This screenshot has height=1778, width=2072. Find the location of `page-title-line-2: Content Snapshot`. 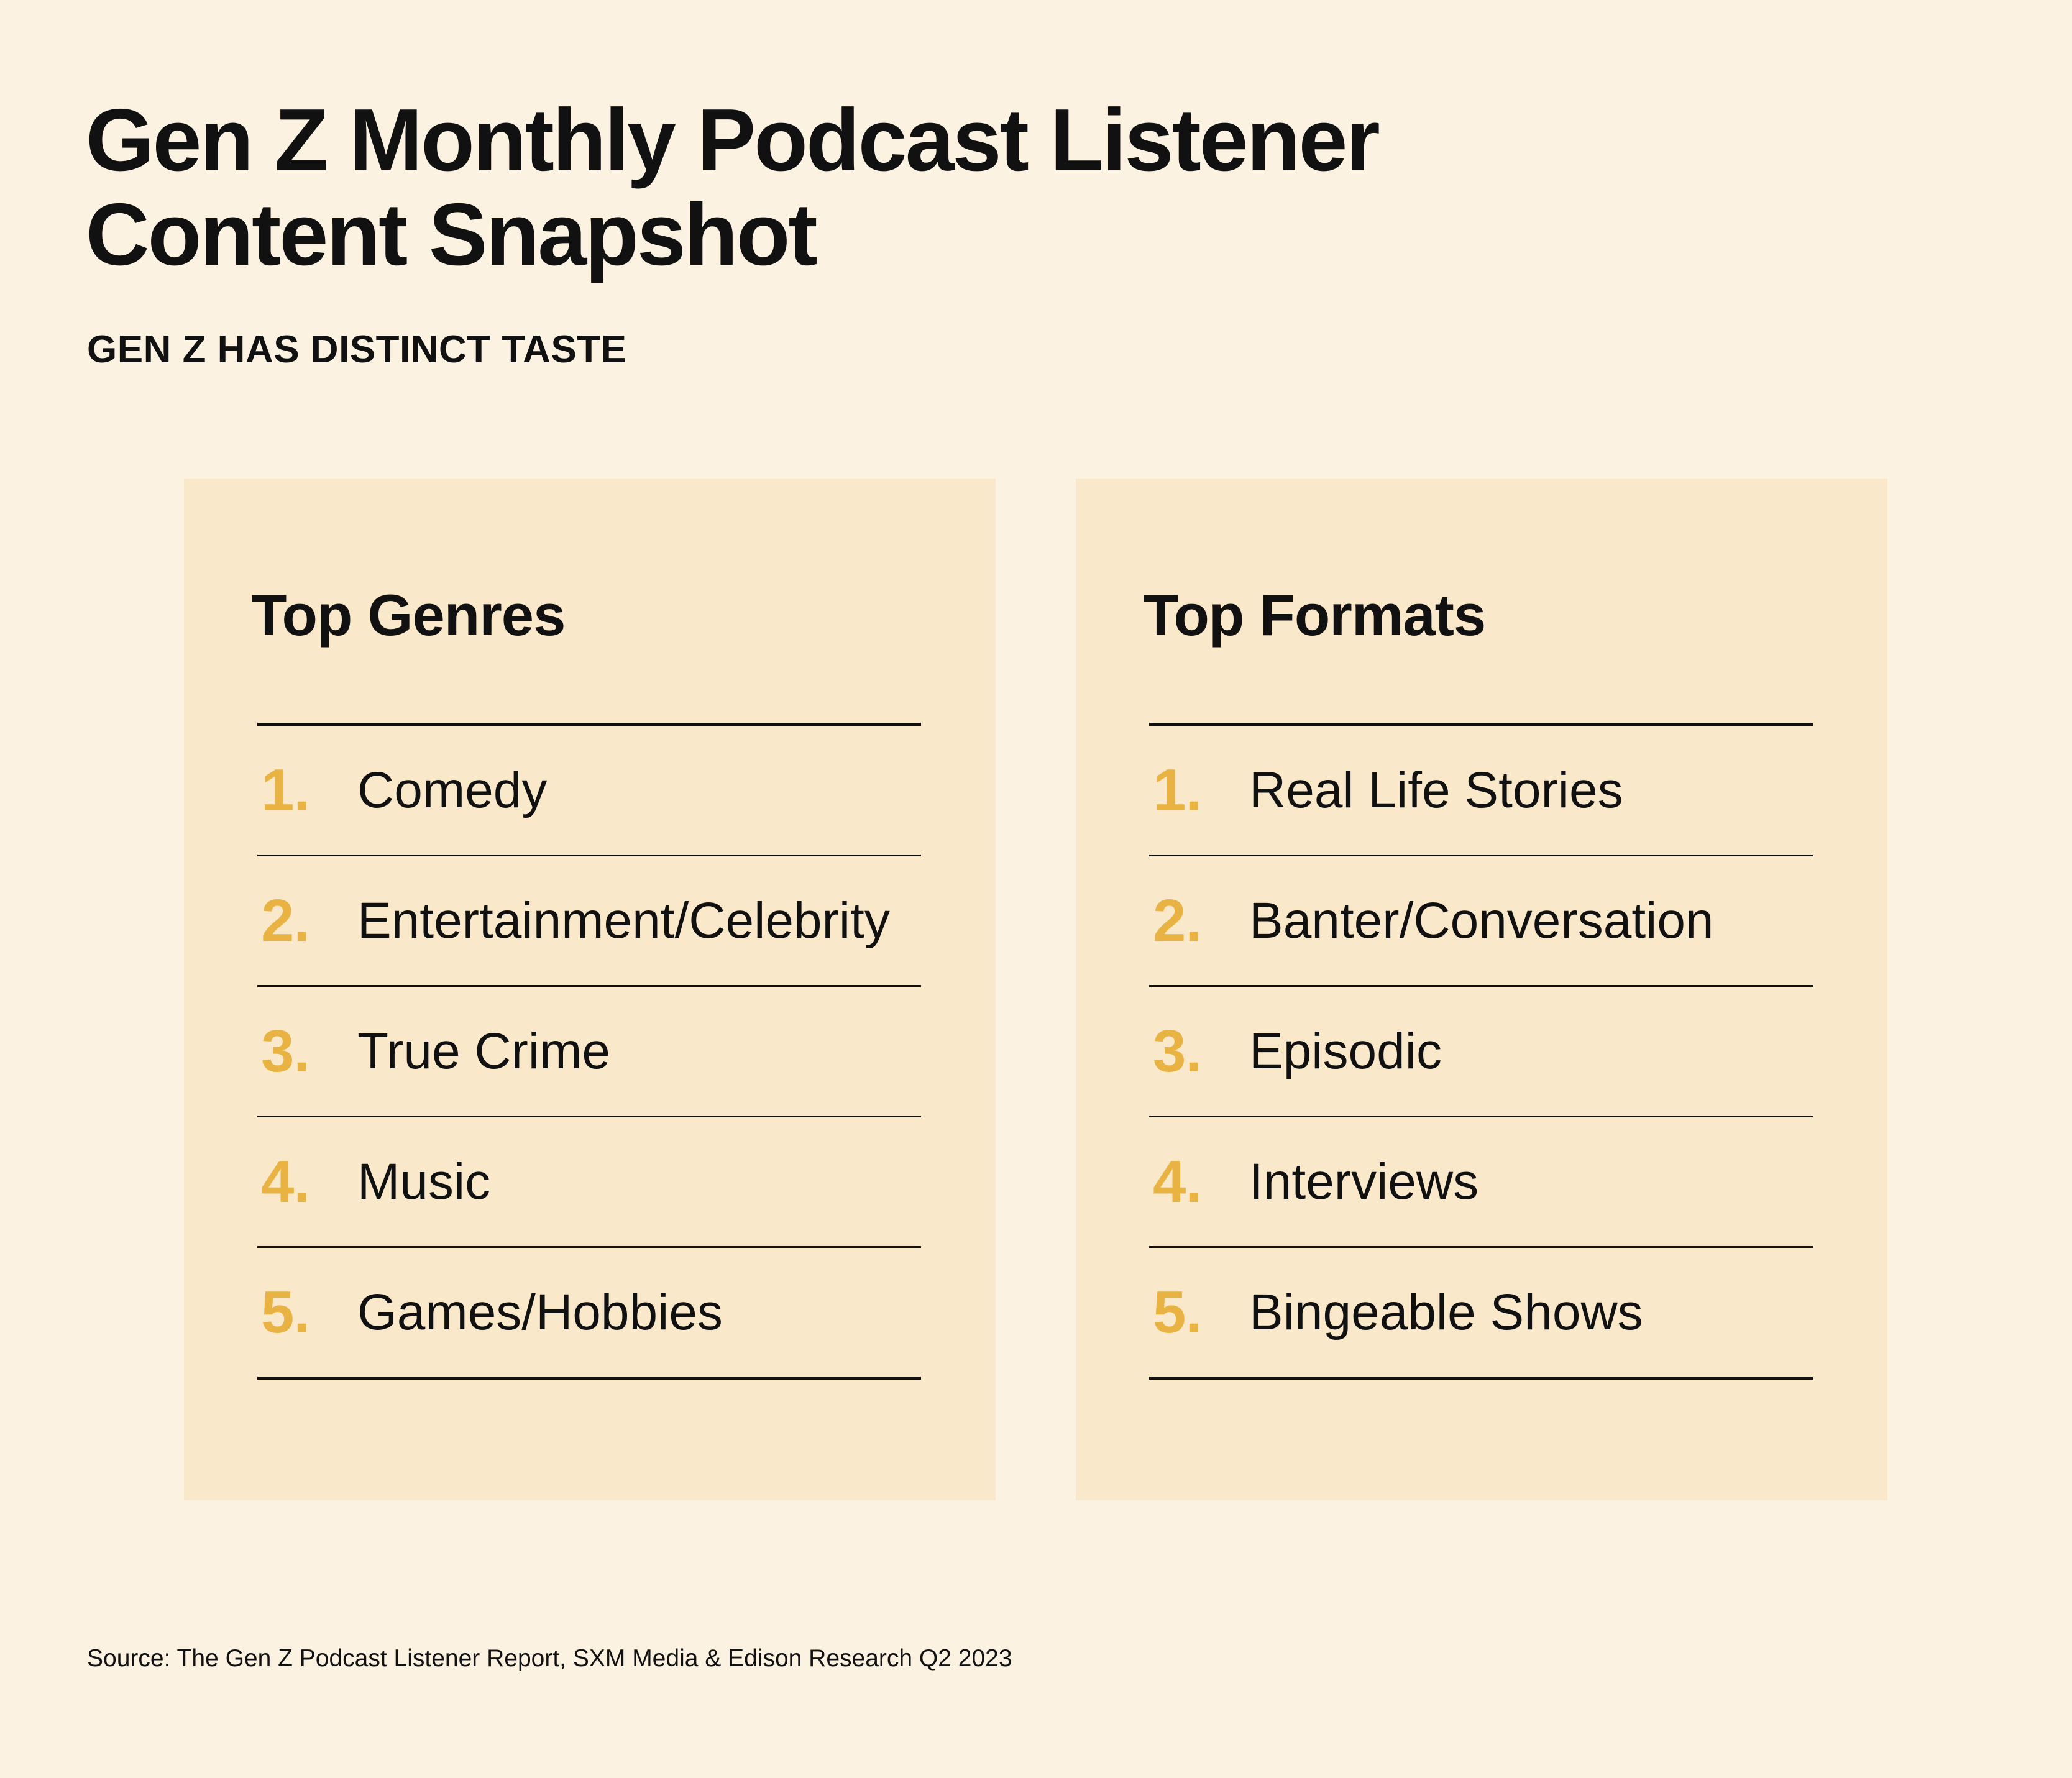

page-title-line-2: Content Snapshot is located at coordinates (452, 235).